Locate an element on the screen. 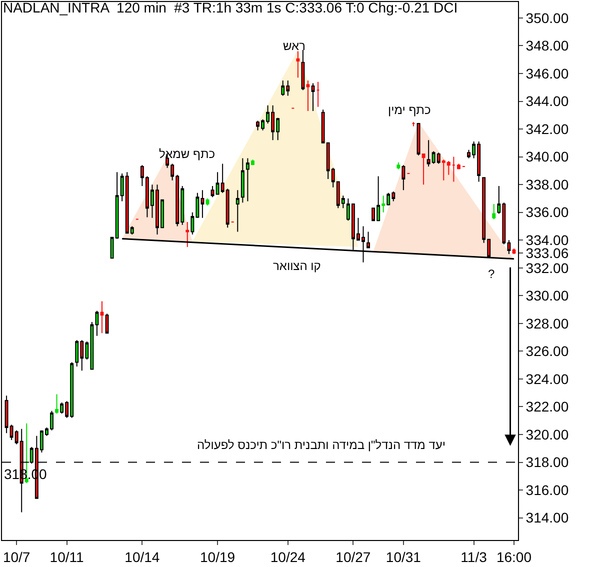  y-tick-label: 342.00 is located at coordinates (547, 128).